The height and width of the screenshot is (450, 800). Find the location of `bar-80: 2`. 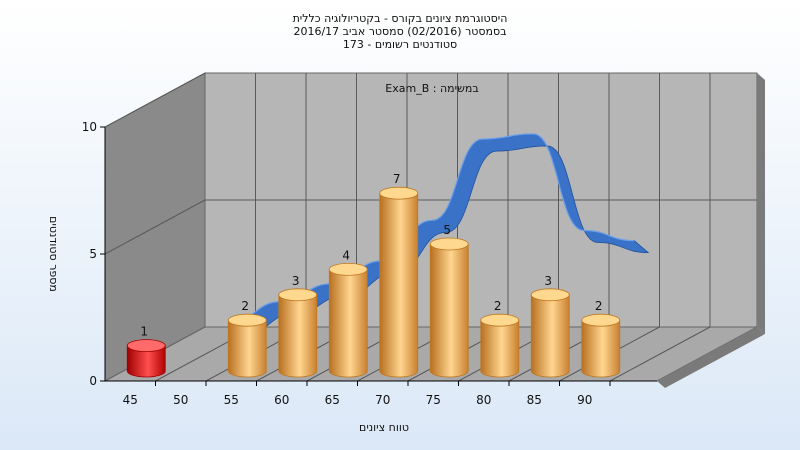

bar-80: 2 is located at coordinates (500, 338).